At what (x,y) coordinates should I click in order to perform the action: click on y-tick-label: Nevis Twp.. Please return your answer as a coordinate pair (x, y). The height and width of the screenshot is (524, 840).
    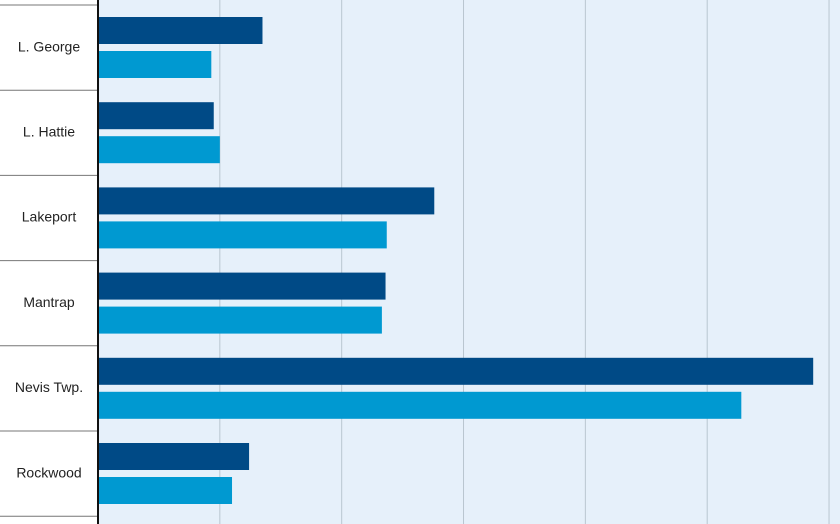
    Looking at the image, I should click on (49, 387).